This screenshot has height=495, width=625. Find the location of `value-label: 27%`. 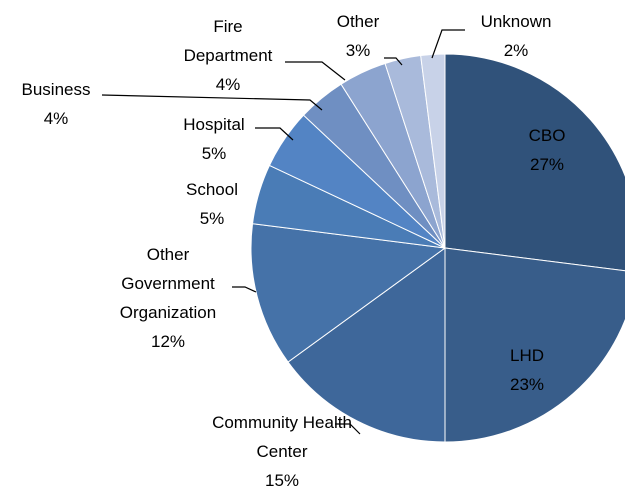

value-label: 27% is located at coordinates (547, 164).